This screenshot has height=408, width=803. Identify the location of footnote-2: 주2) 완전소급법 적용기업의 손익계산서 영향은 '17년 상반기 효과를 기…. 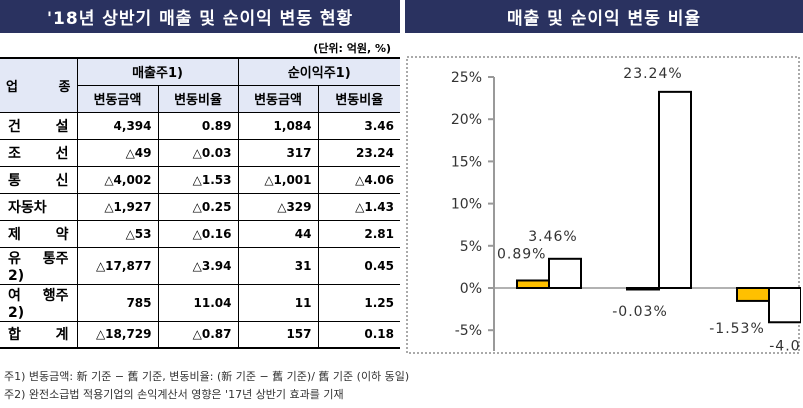
(174, 394).